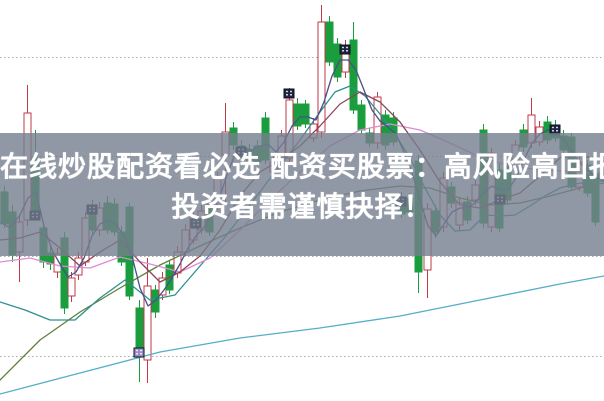 The image size is (604, 401). What do you see at coordinates (302, 206) in the screenshot?
I see `ad-text-line-2: 投资者需谨慎抉择！` at bounding box center [302, 206].